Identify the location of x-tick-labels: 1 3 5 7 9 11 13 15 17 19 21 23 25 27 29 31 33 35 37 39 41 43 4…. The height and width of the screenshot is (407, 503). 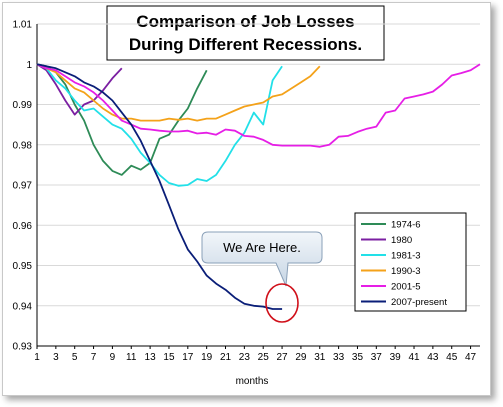
(255, 354).